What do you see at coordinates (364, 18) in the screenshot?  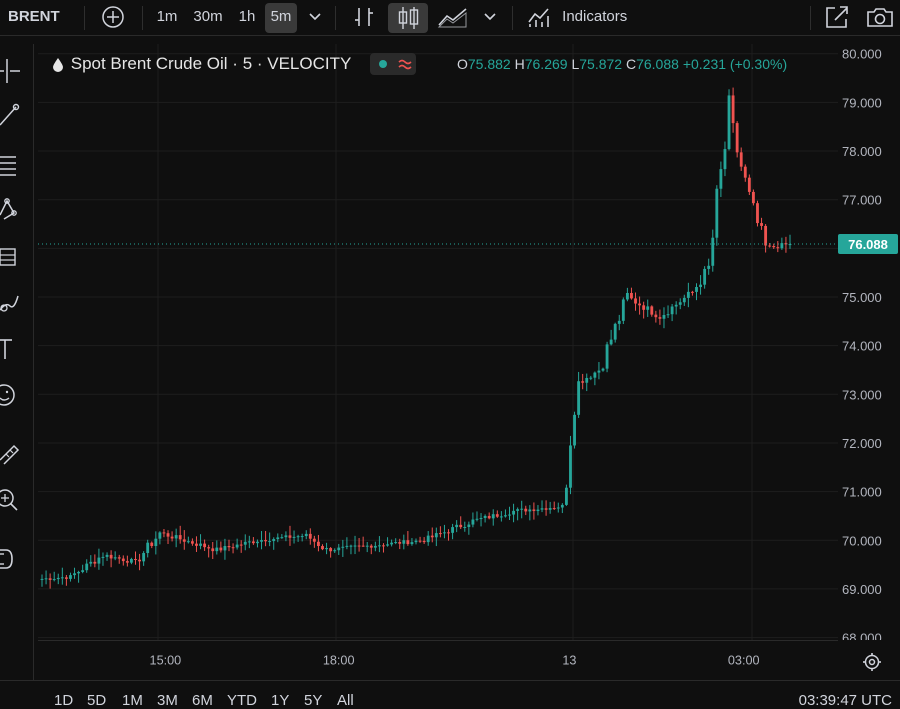 I see `bar-style-button` at bounding box center [364, 18].